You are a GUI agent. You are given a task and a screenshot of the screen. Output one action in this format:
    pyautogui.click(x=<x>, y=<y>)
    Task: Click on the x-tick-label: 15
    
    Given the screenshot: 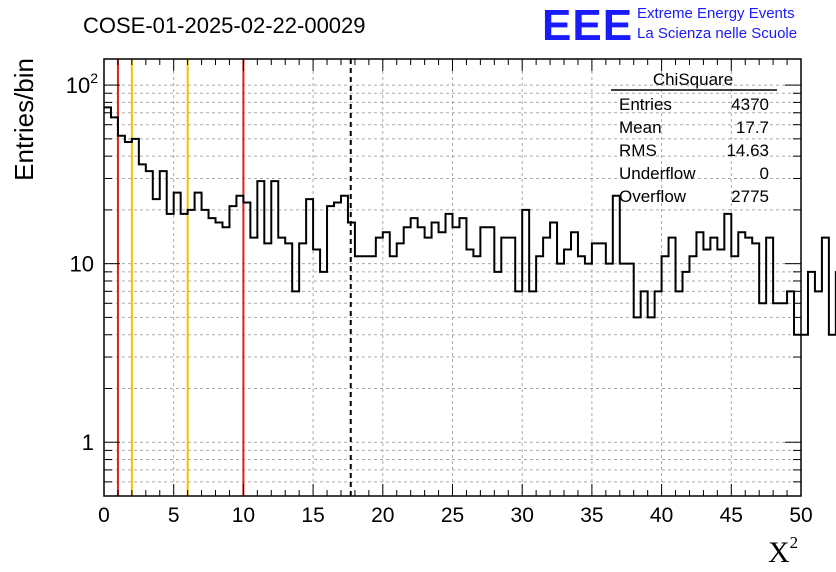 What is the action you would take?
    pyautogui.click(x=312, y=515)
    